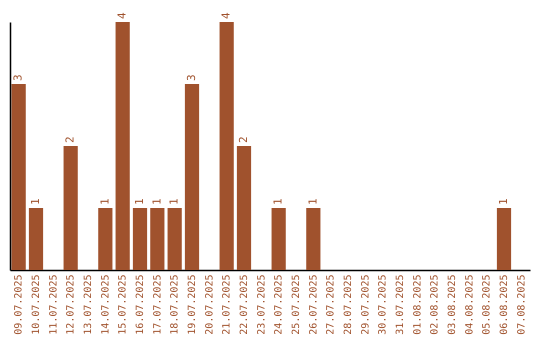 The image size is (540, 340). What do you see at coordinates (487, 304) in the screenshot?
I see `x-tick-label: 05.08.2025` at bounding box center [487, 304].